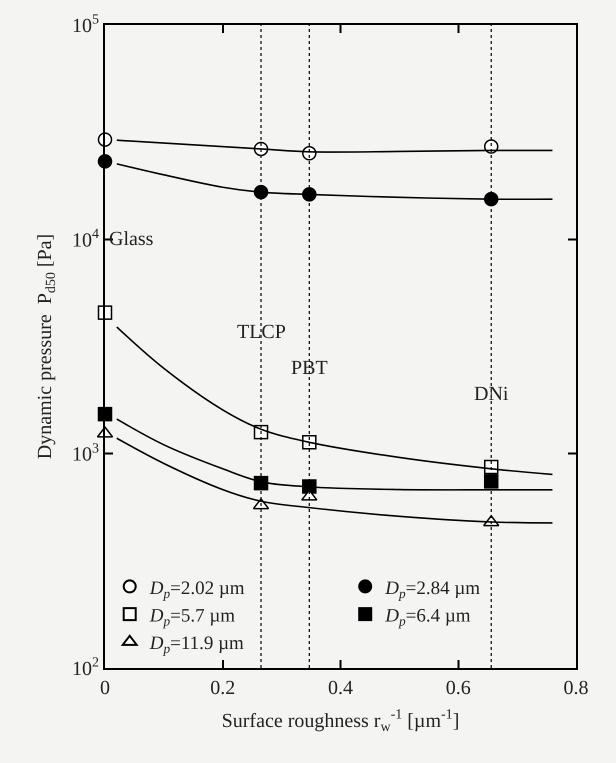  What do you see at coordinates (491, 394) in the screenshot?
I see `annotation: DNi` at bounding box center [491, 394].